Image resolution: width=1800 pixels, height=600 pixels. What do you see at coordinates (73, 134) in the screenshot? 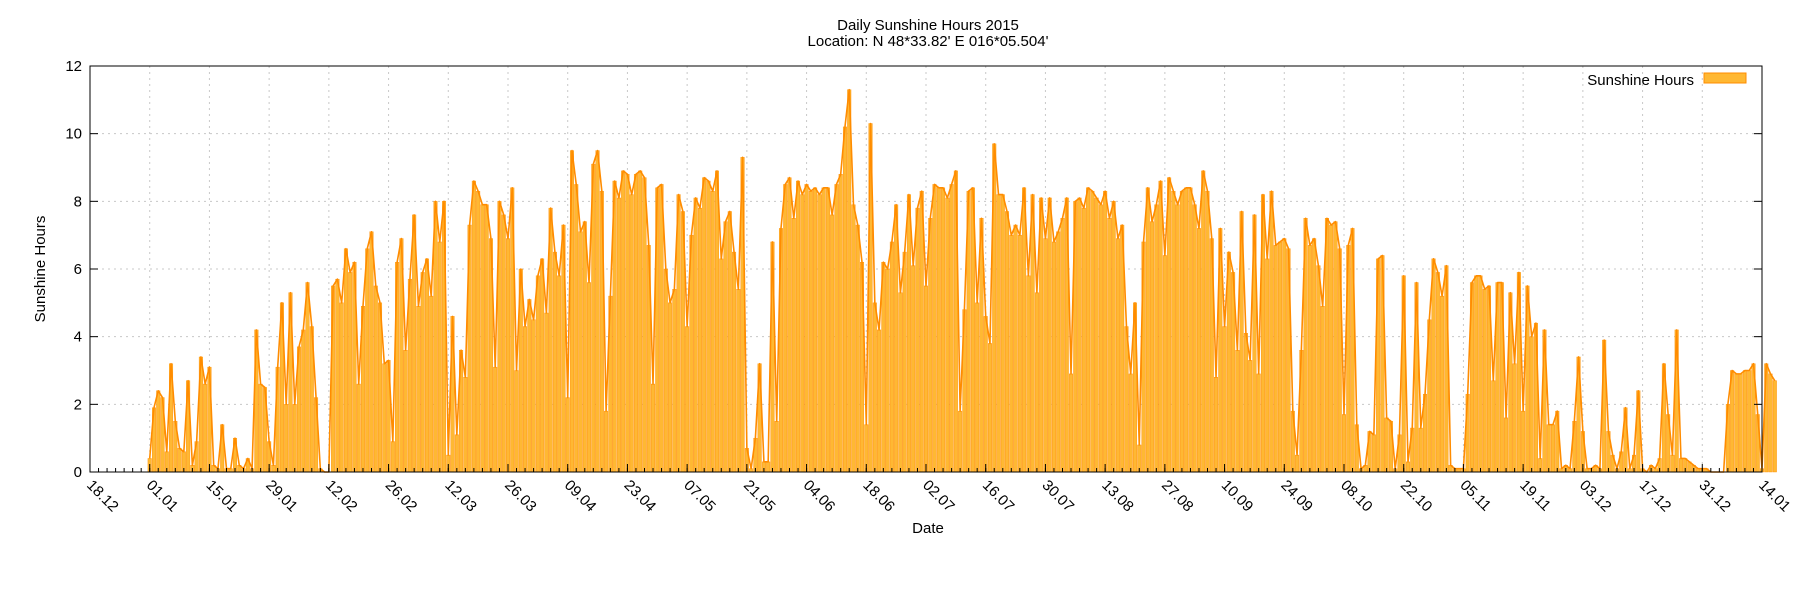
I see `y-tick-label: 10` at bounding box center [73, 134].